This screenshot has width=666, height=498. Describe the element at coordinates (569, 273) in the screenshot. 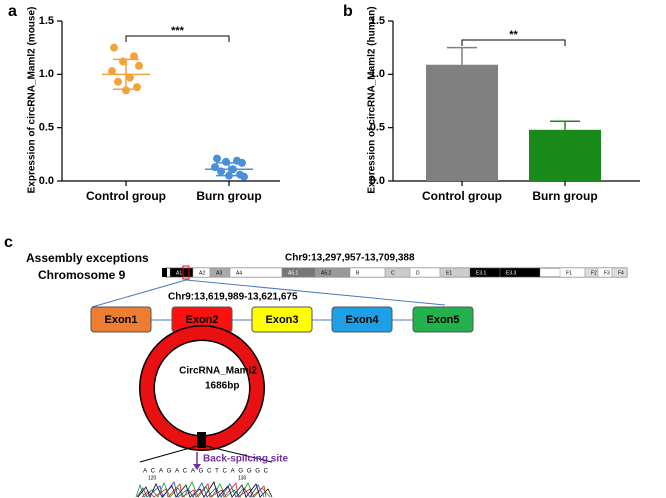

I see `band-label: F1` at that location.